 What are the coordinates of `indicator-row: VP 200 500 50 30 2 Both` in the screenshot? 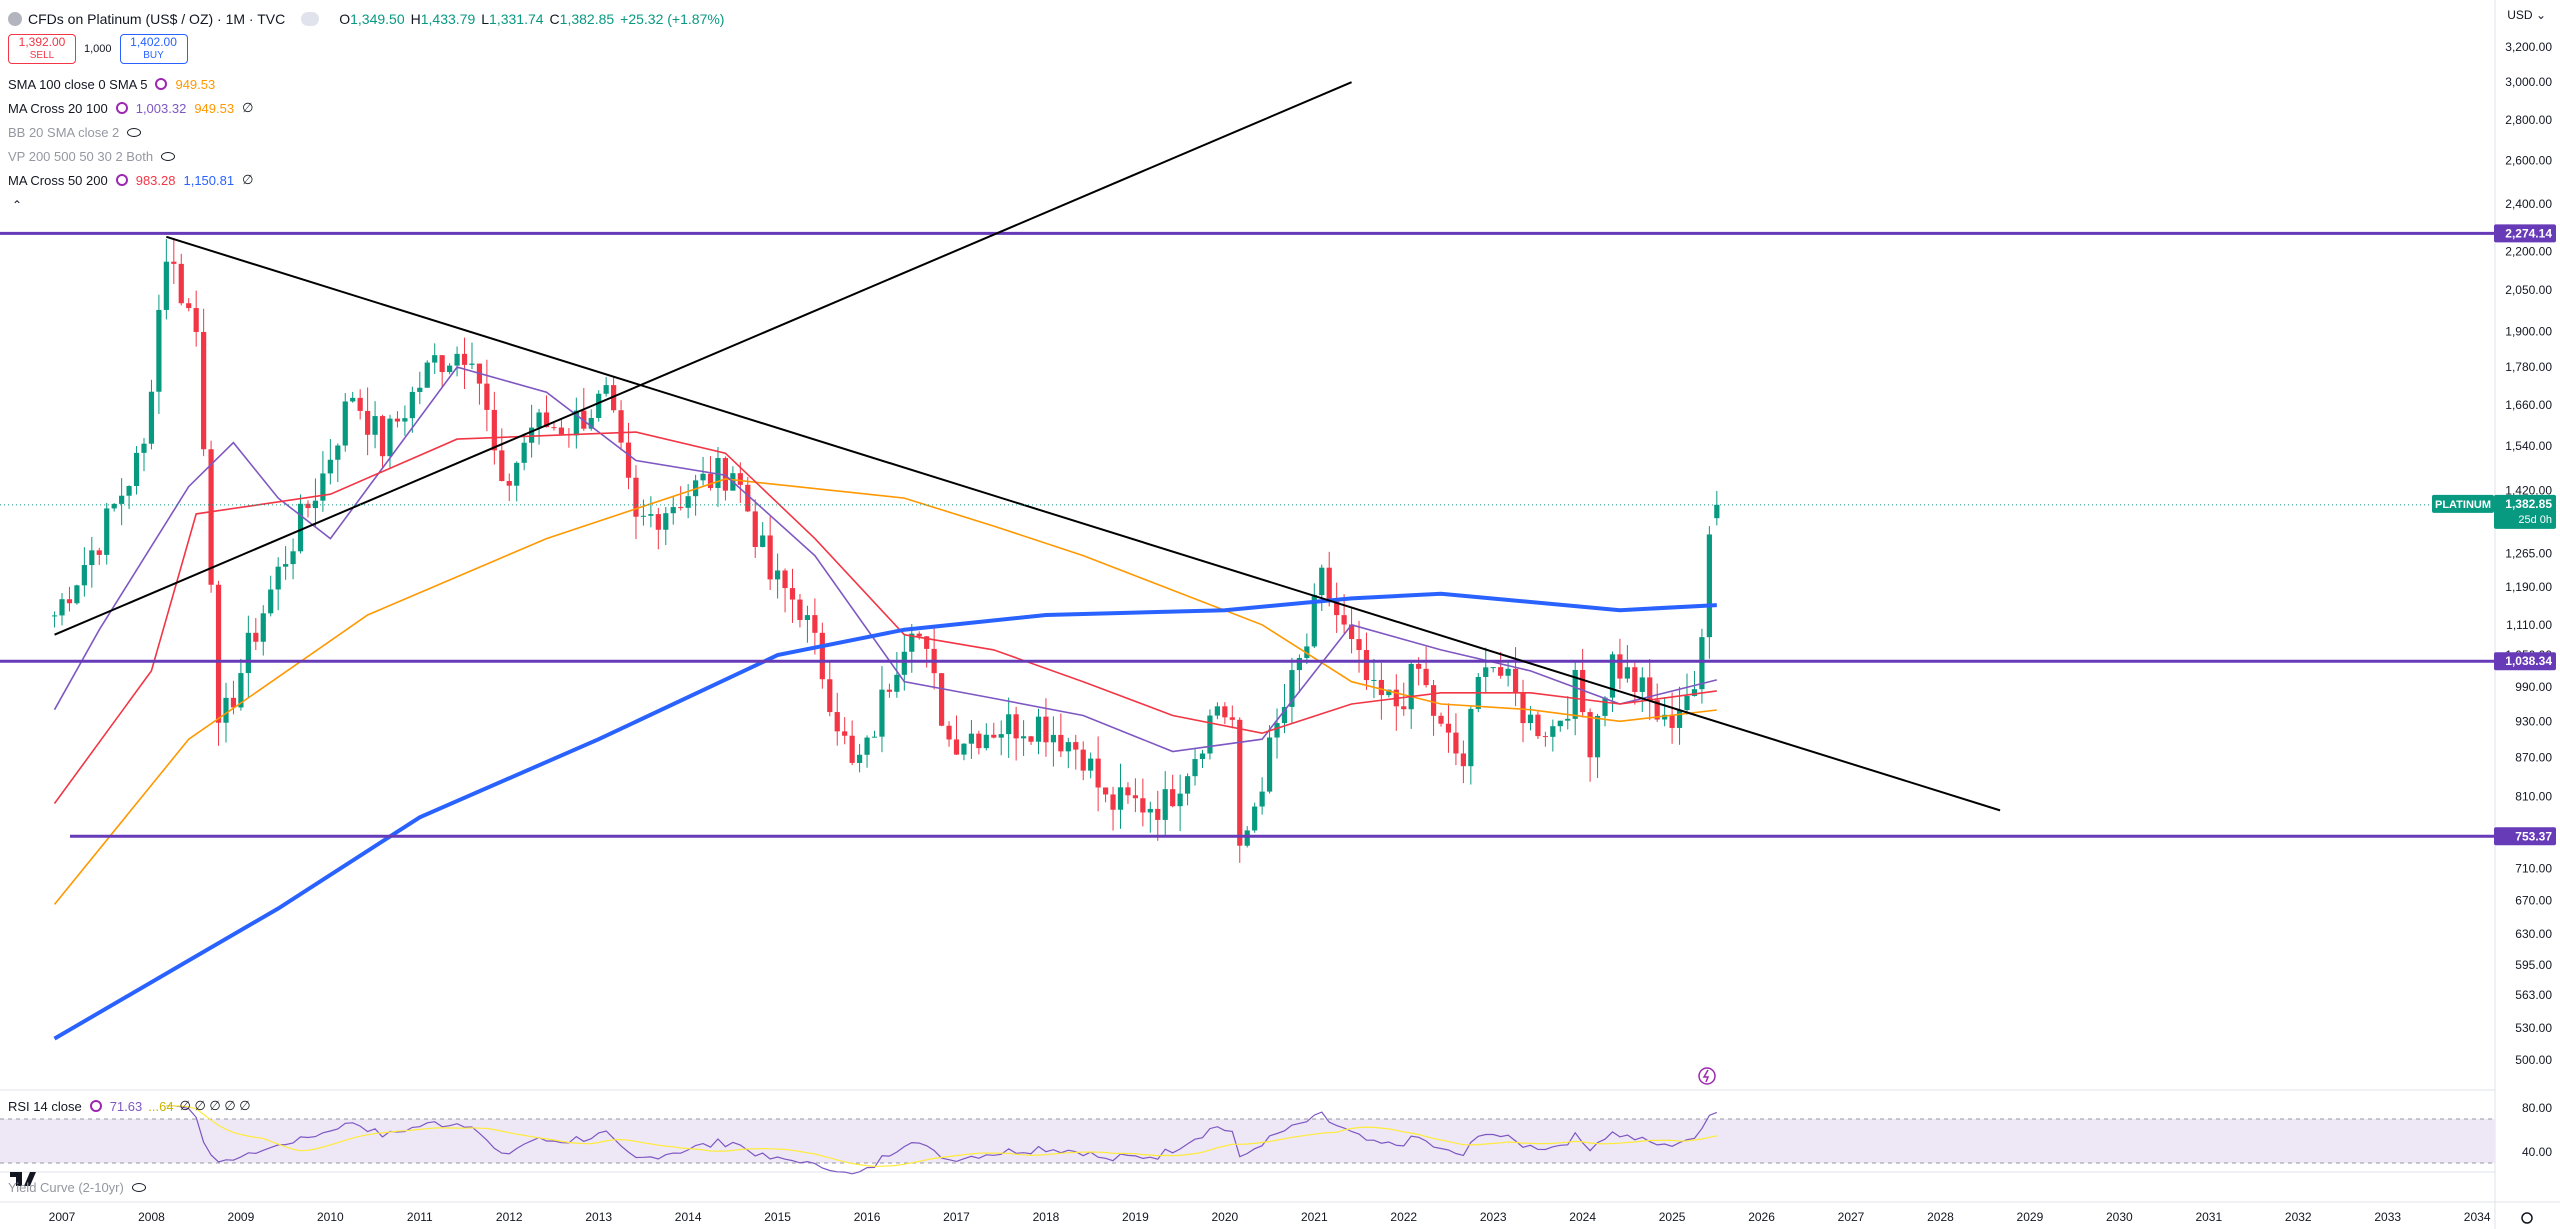 It's located at (92, 156).